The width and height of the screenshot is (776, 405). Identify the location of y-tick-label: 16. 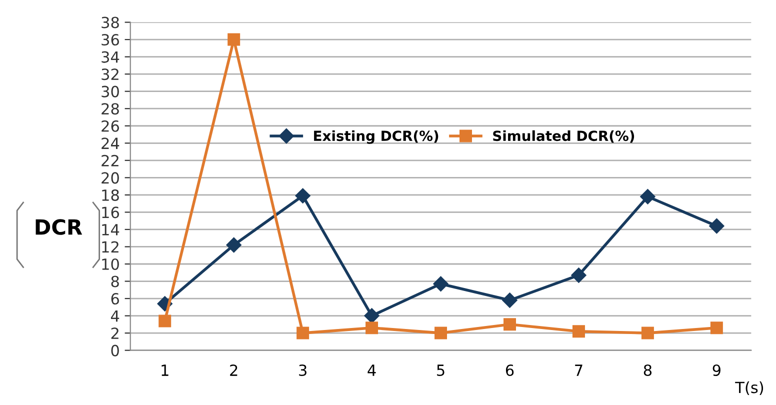
(110, 212).